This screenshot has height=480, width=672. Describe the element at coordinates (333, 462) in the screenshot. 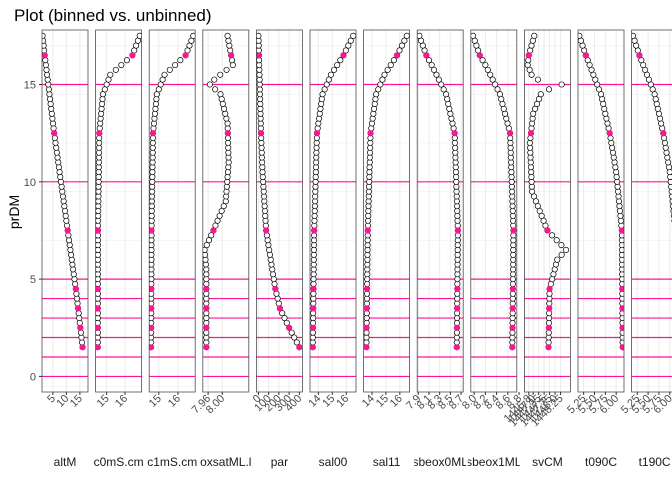

I see `facet-strip-label: sal00` at that location.